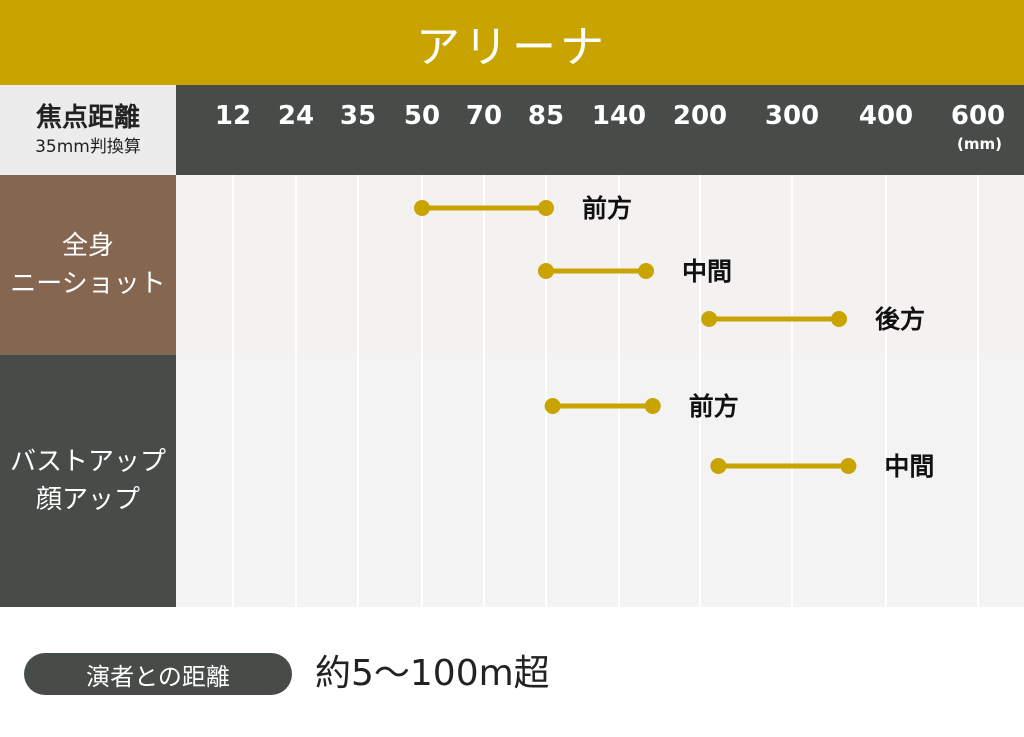 This screenshot has height=737, width=1024. What do you see at coordinates (88, 147) in the screenshot?
I see `focal-length-label-sub: 35mm判換算` at bounding box center [88, 147].